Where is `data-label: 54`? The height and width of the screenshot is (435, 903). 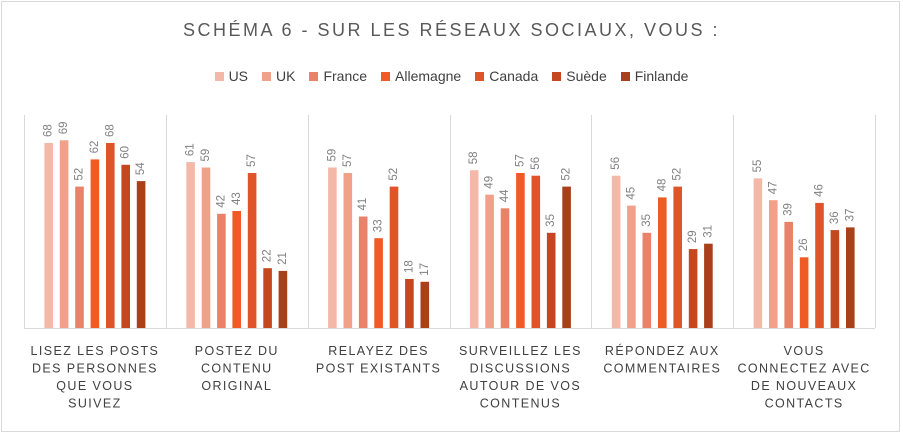 data-label: 54 is located at coordinates (141, 168).